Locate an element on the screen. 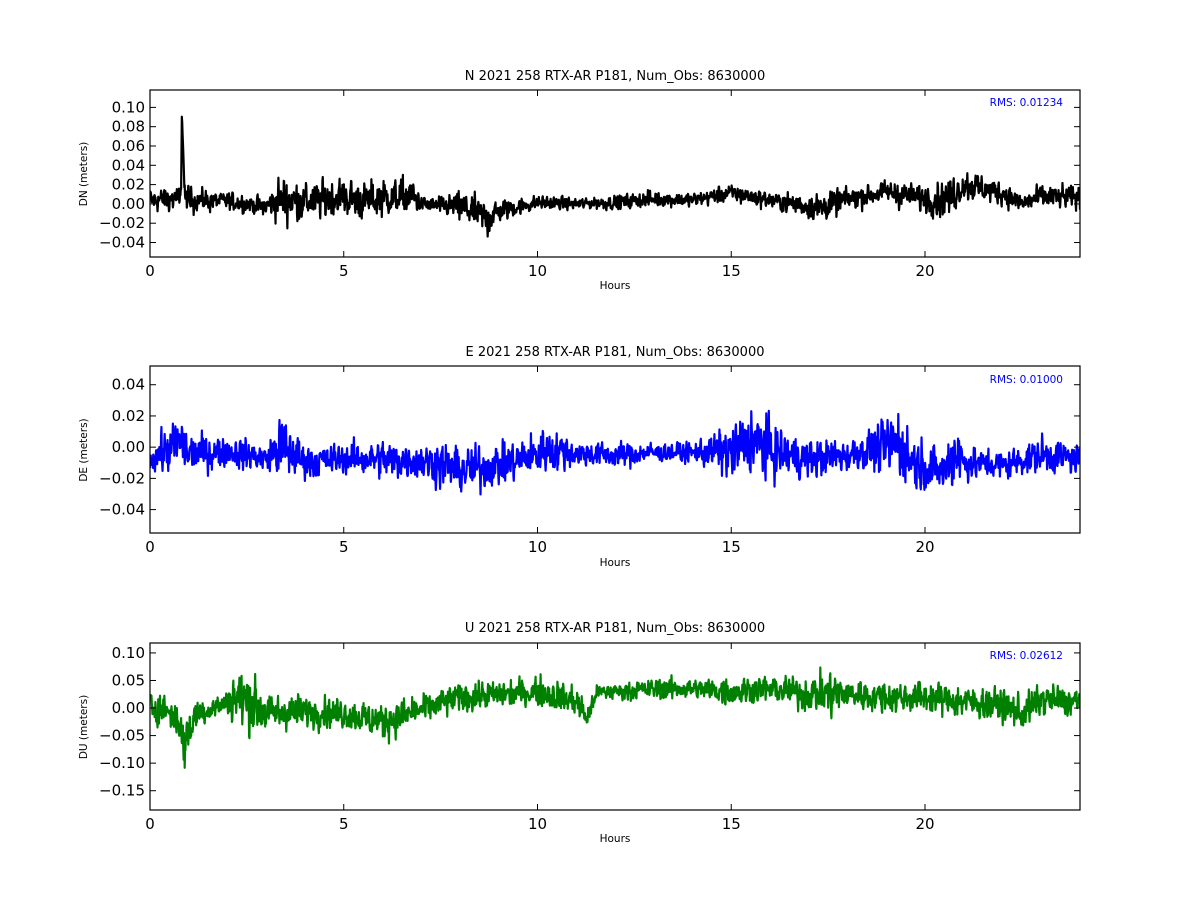 Image resolution: width=1200 pixels, height=900 pixels. x-axis-label-east: Hours is located at coordinates (615, 563).